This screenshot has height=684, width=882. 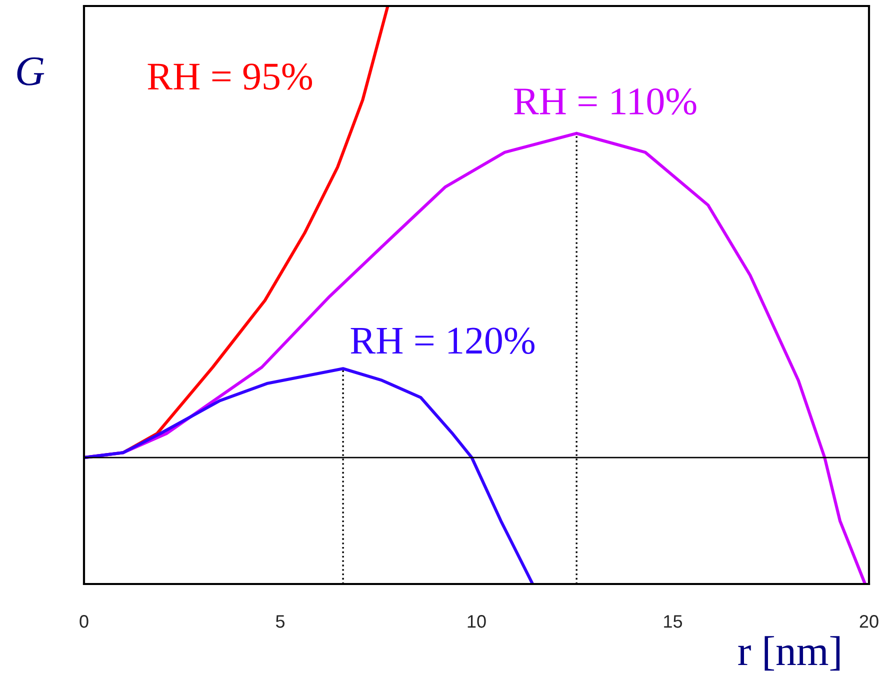 What do you see at coordinates (30, 71) in the screenshot?
I see `y-axis-title: G` at bounding box center [30, 71].